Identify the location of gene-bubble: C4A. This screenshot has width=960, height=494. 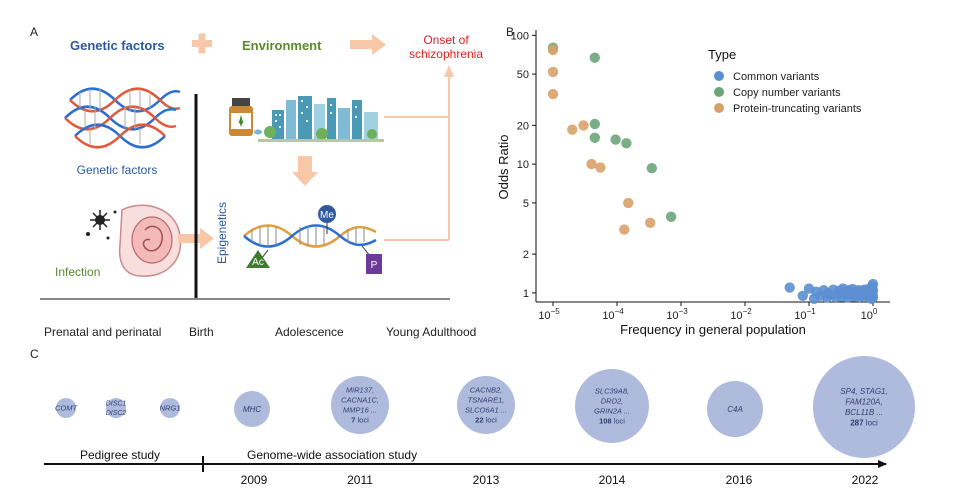
(735, 409).